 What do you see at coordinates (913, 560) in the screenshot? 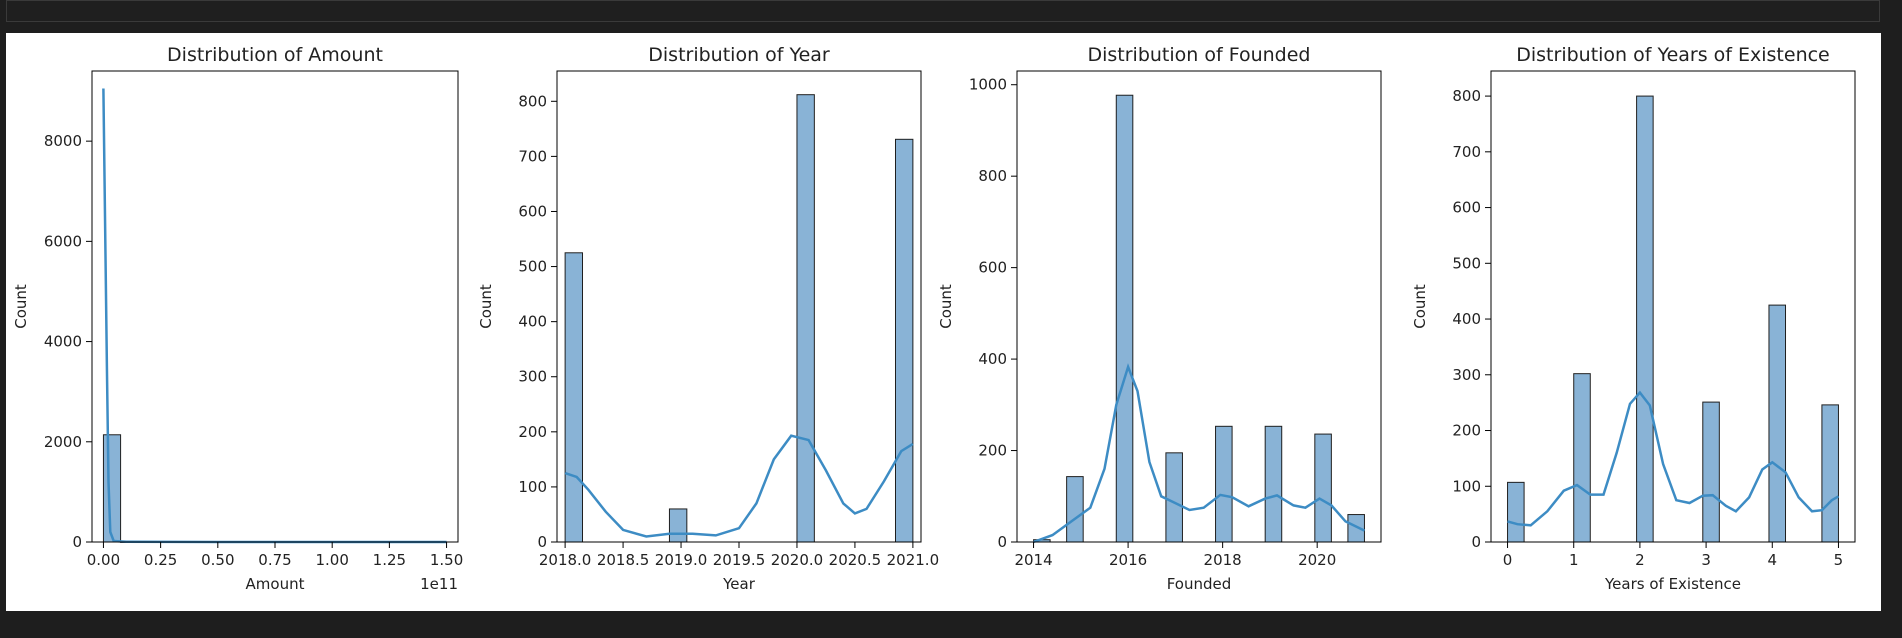
I see `x-tick-label: 2021.0` at bounding box center [913, 560].